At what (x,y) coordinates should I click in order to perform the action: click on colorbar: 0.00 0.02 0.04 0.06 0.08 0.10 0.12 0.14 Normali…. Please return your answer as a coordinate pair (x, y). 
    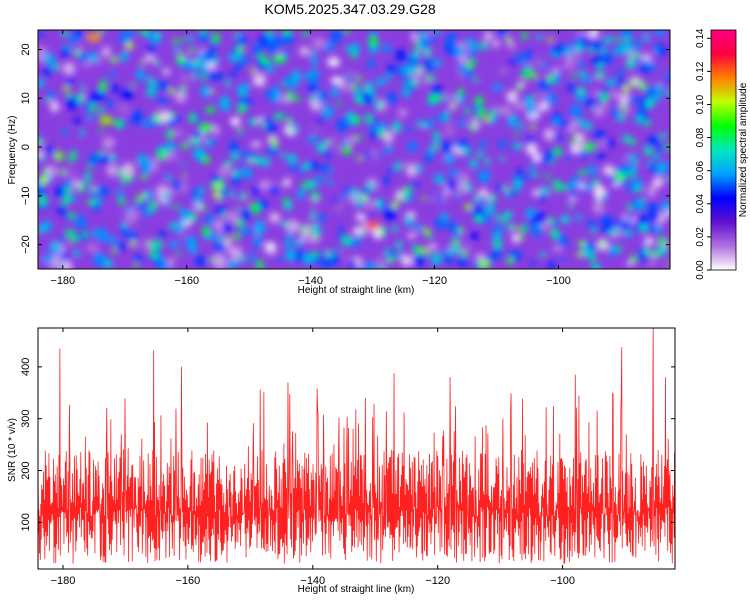
    Looking at the image, I should click on (722, 154).